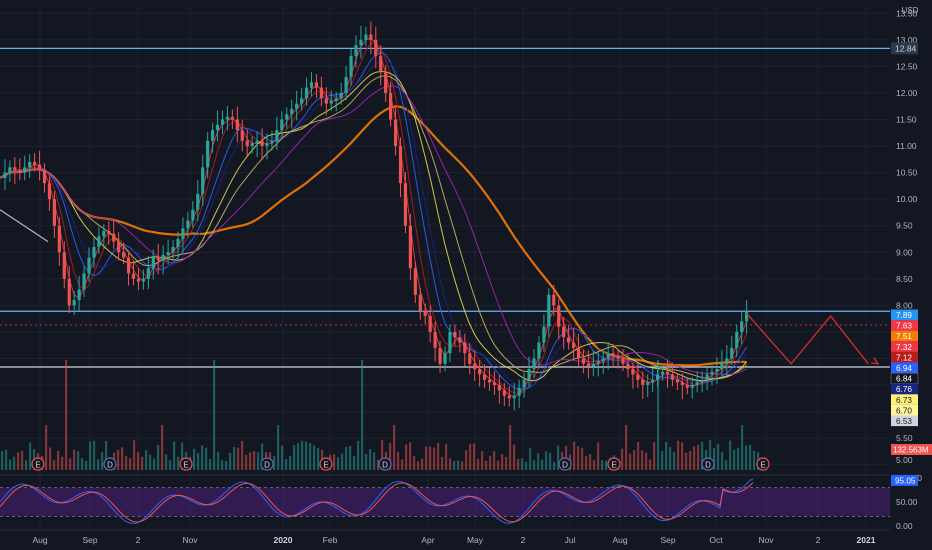  Describe the element at coordinates (907, 199) in the screenshot. I see `price-tick-label: 10.00` at that location.